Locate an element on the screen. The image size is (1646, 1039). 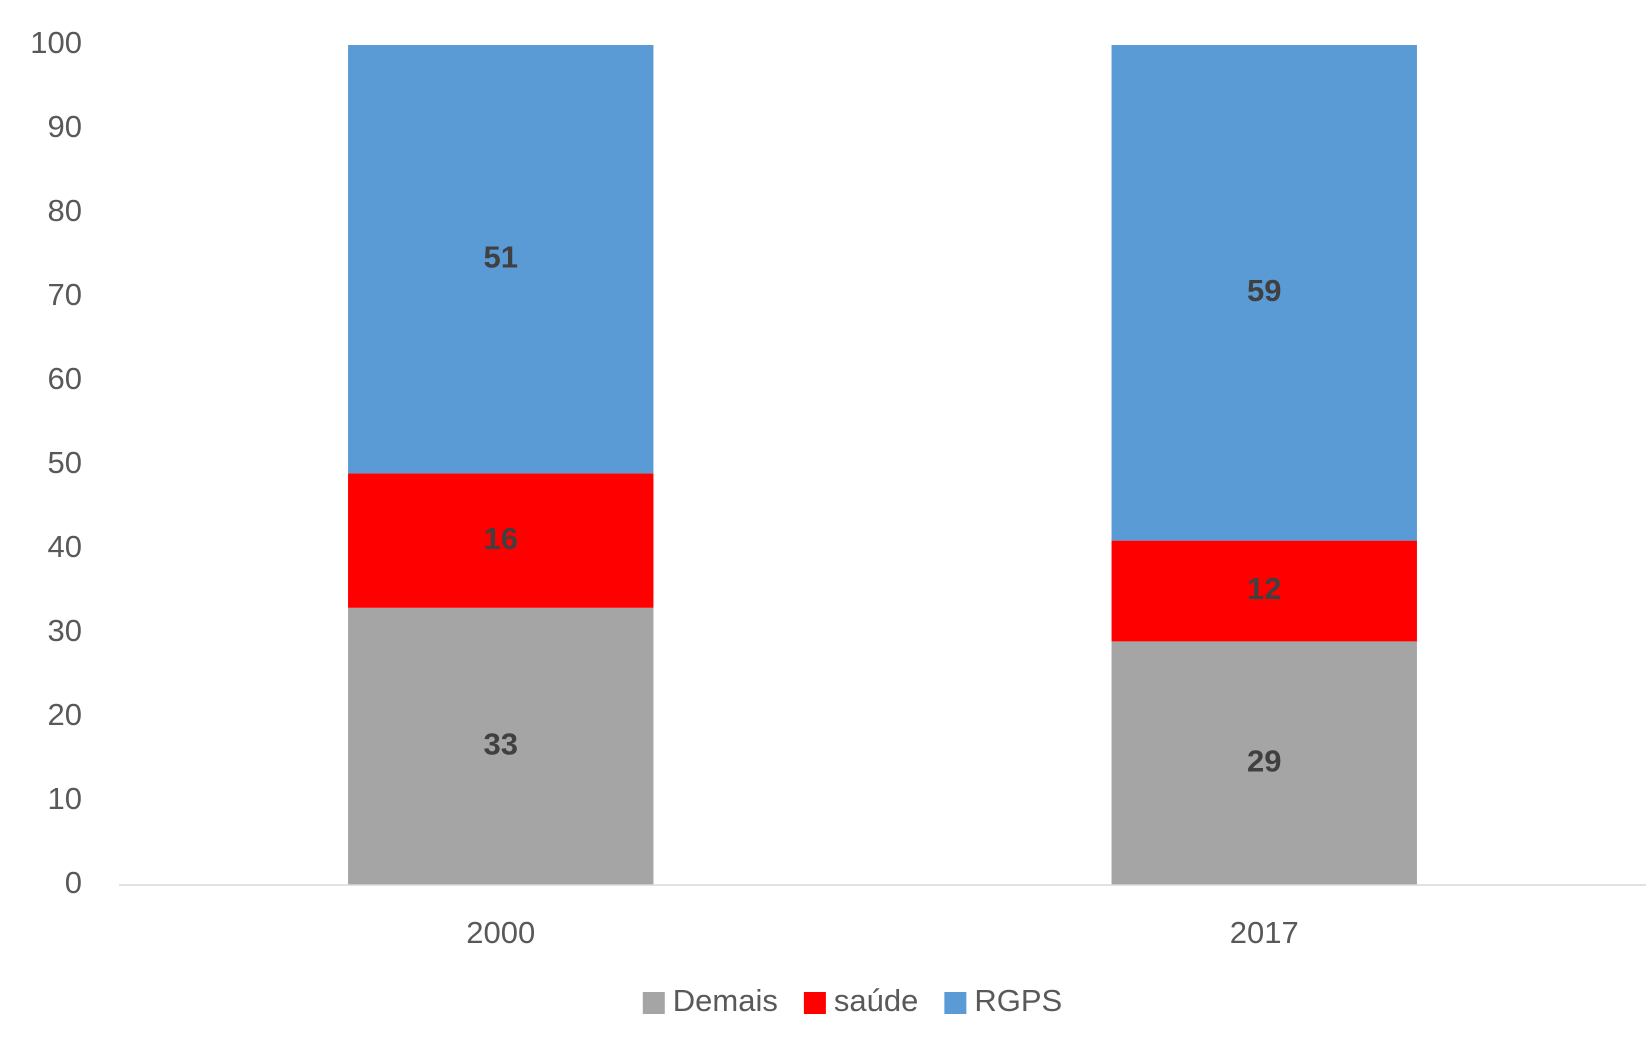
x-tick-label: 2017 is located at coordinates (1264, 932).